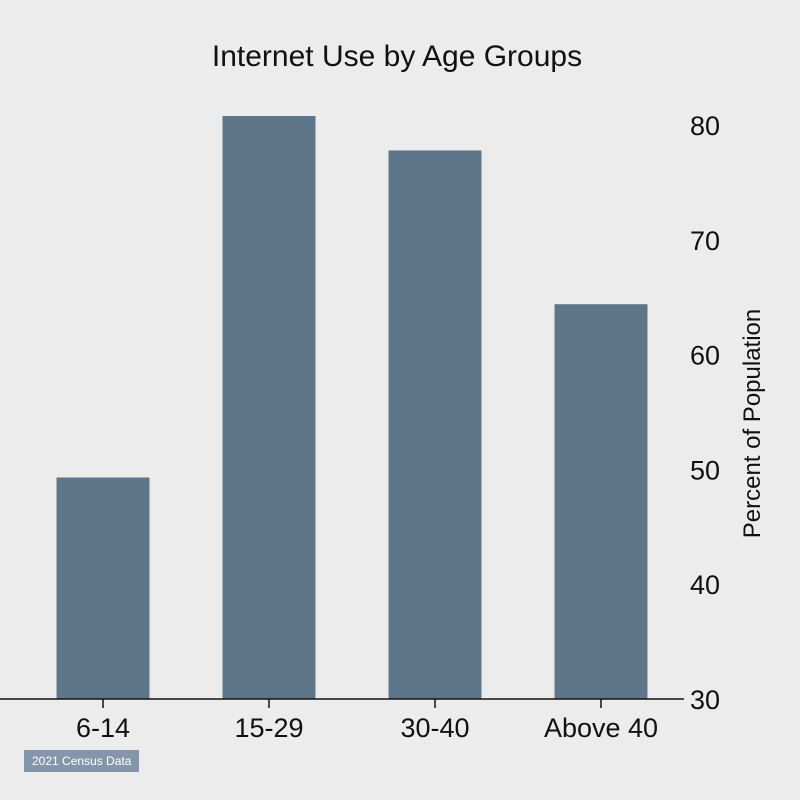 This screenshot has width=800, height=800. What do you see at coordinates (705, 413) in the screenshot?
I see `y-axis: 30 40 50 60 70 80` at bounding box center [705, 413].